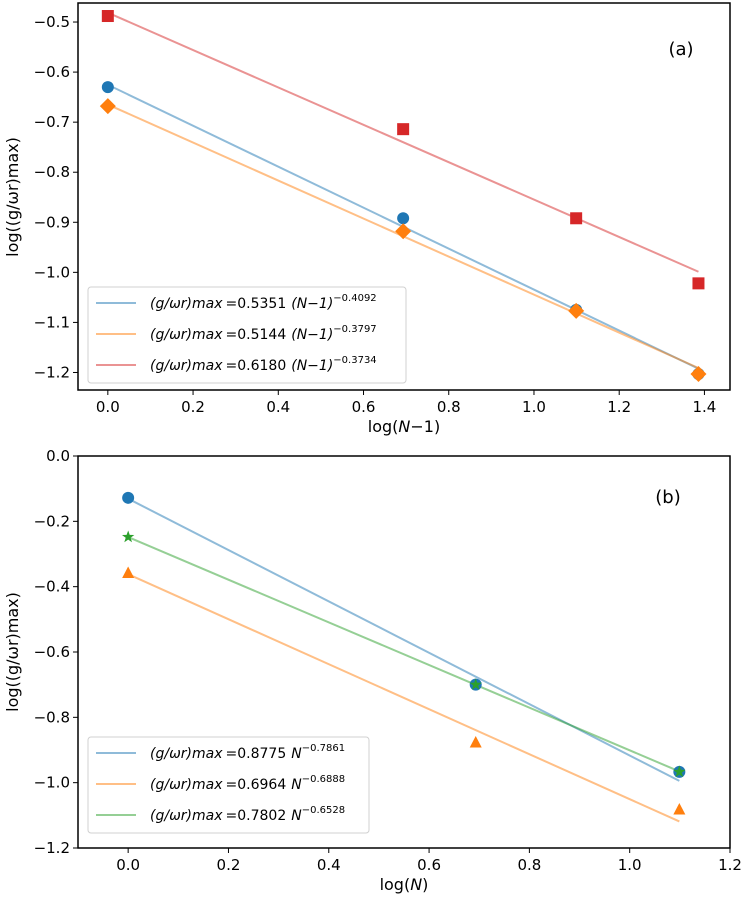 The height and width of the screenshot is (897, 747). Describe the element at coordinates (354, 298) in the screenshot. I see `legend-exponent: −0.4092` at that location.